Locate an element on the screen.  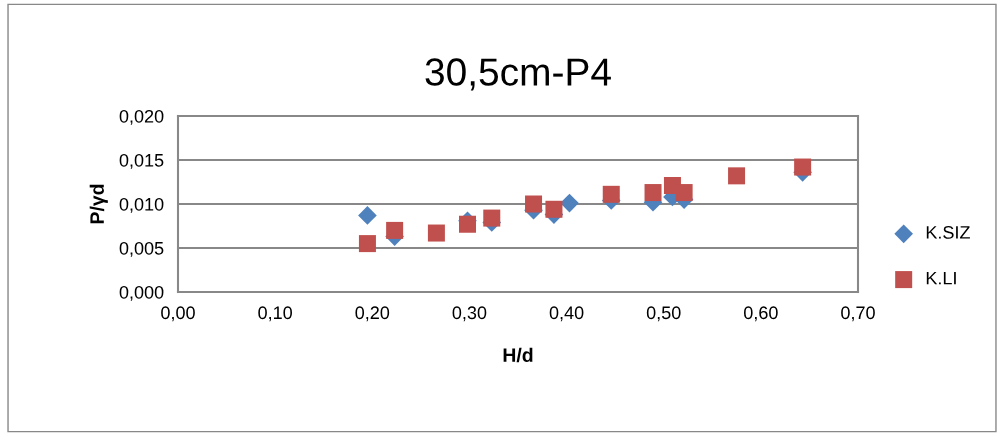
x-tick-label: 0,20 is located at coordinates (372, 314).